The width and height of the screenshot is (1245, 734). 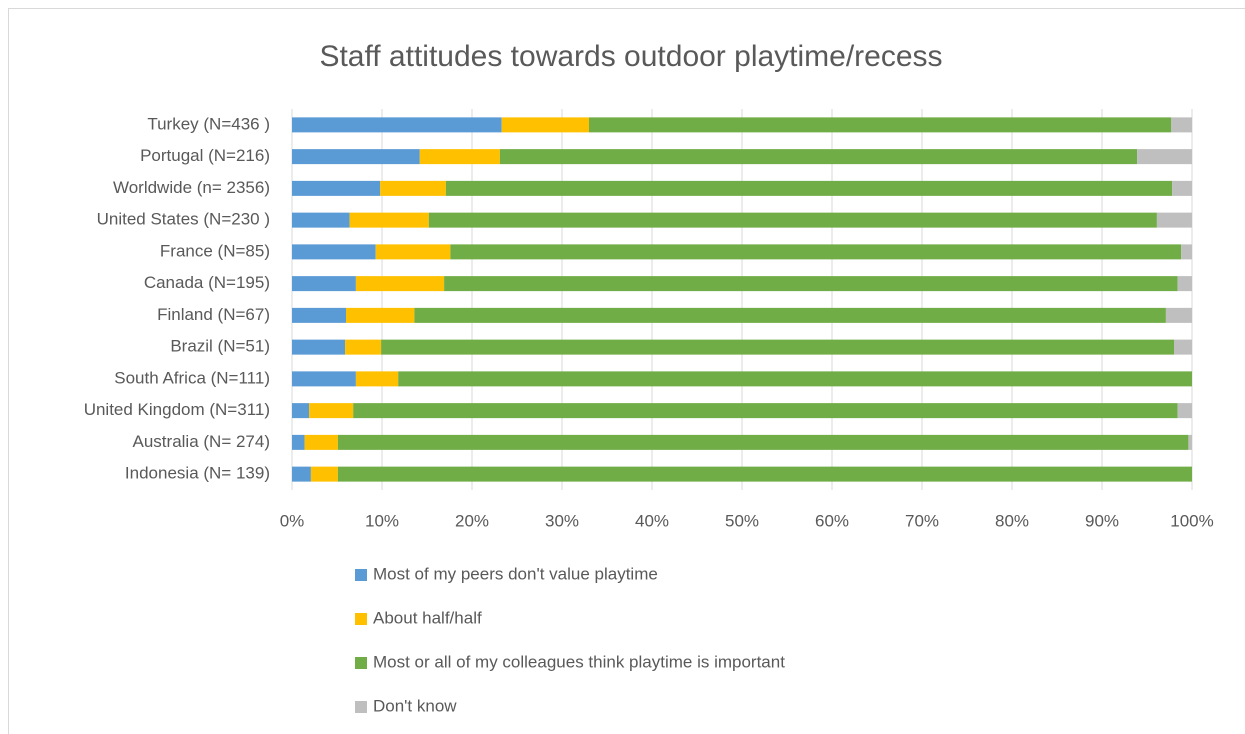 I want to click on x-tick-label: 50%, so click(x=742, y=520).